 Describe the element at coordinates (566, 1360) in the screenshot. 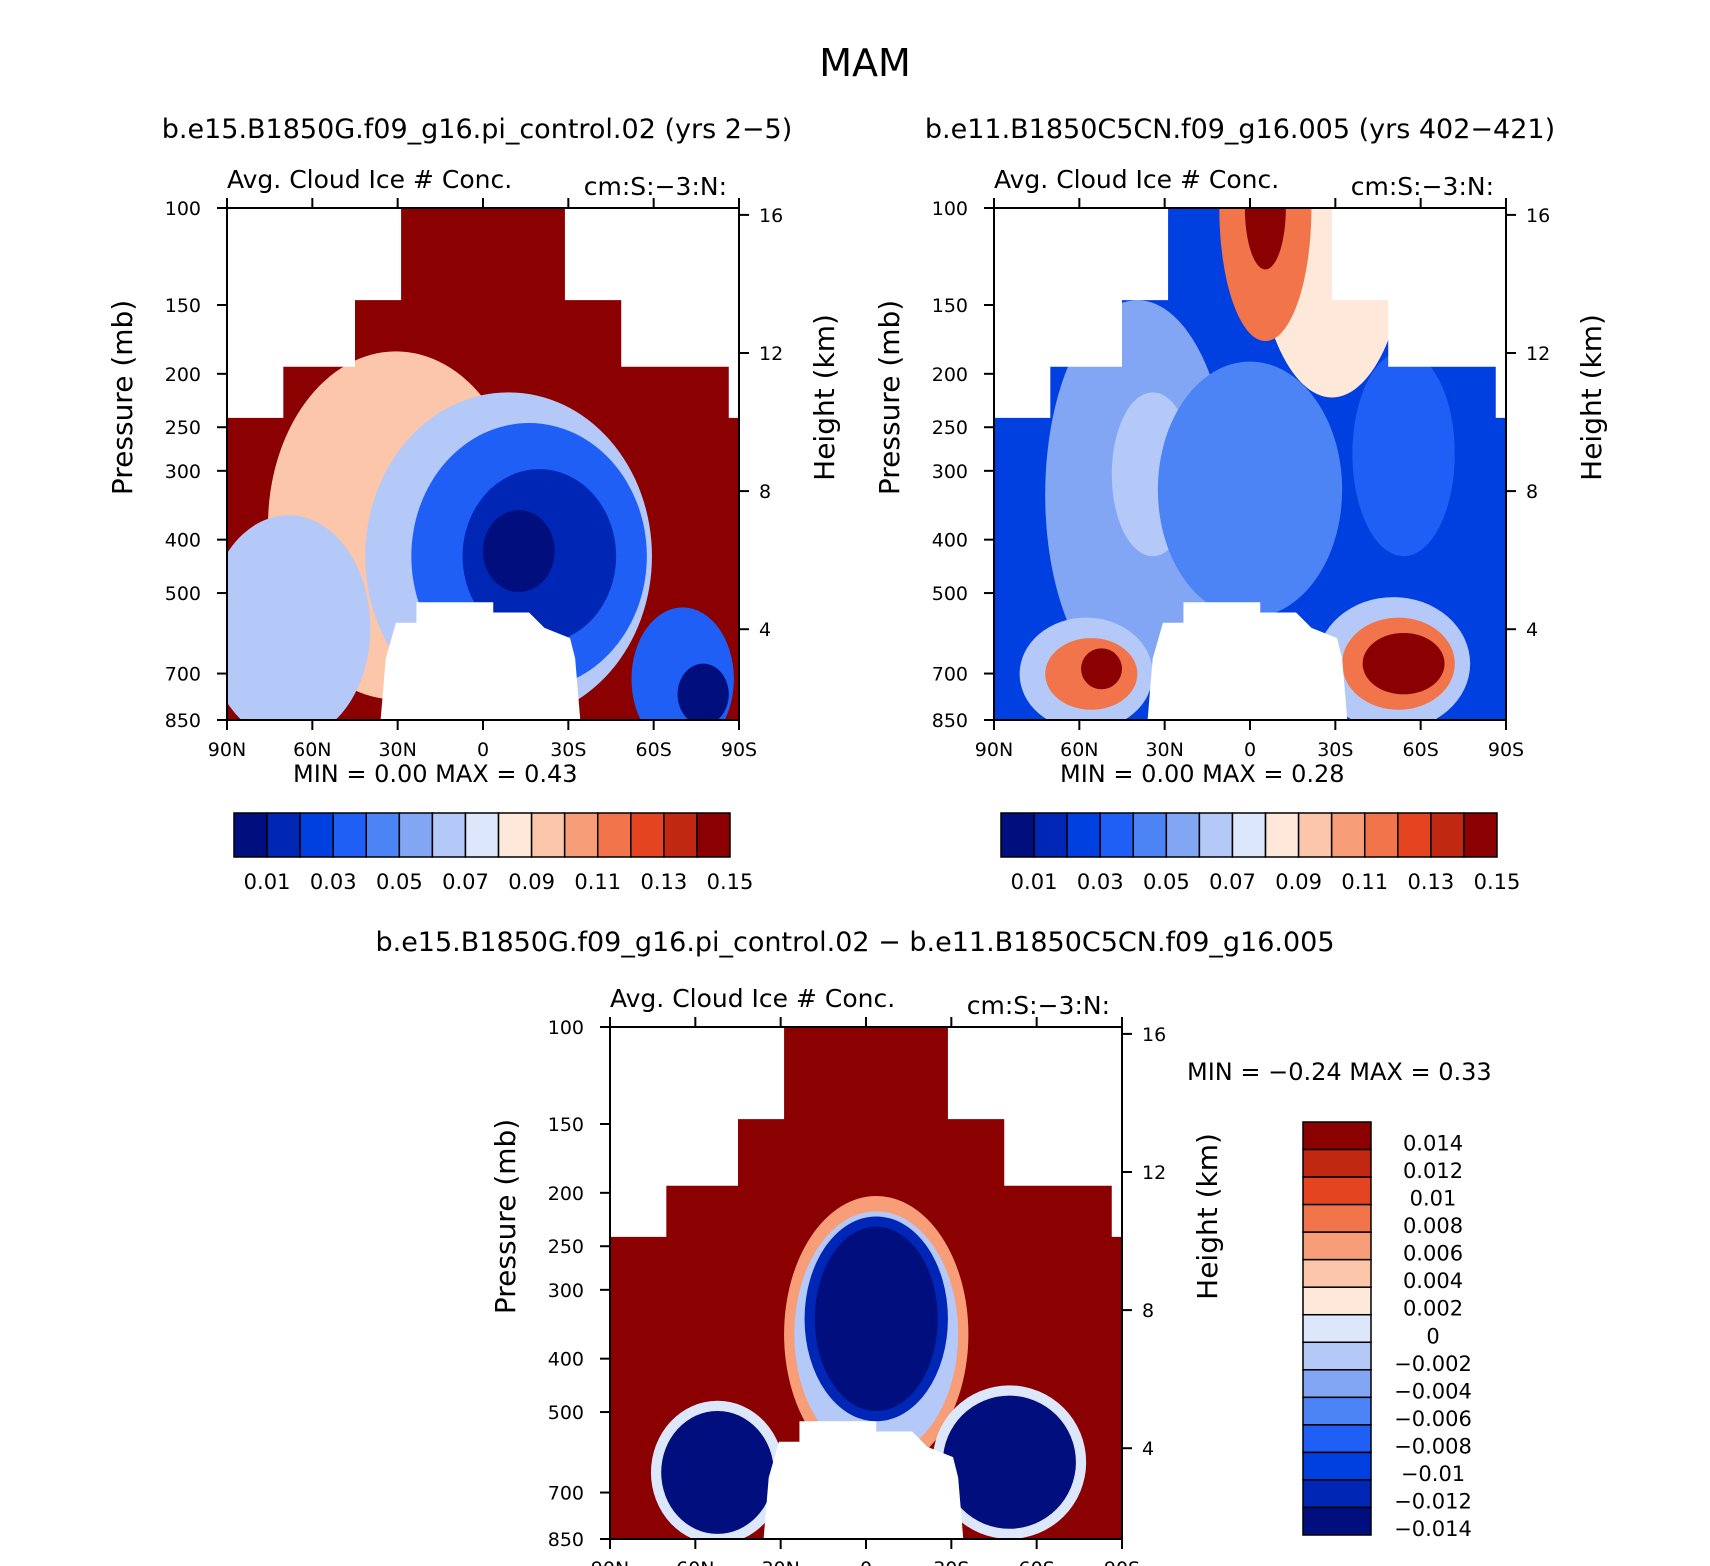

I see `y-tick-label: 400` at that location.